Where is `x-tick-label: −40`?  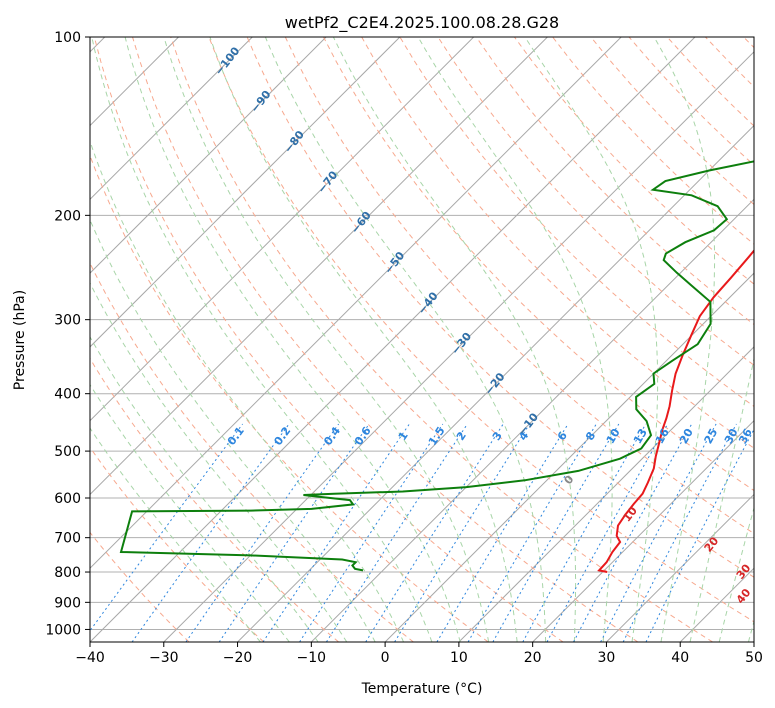 x-tick-label: −40 is located at coordinates (90, 658).